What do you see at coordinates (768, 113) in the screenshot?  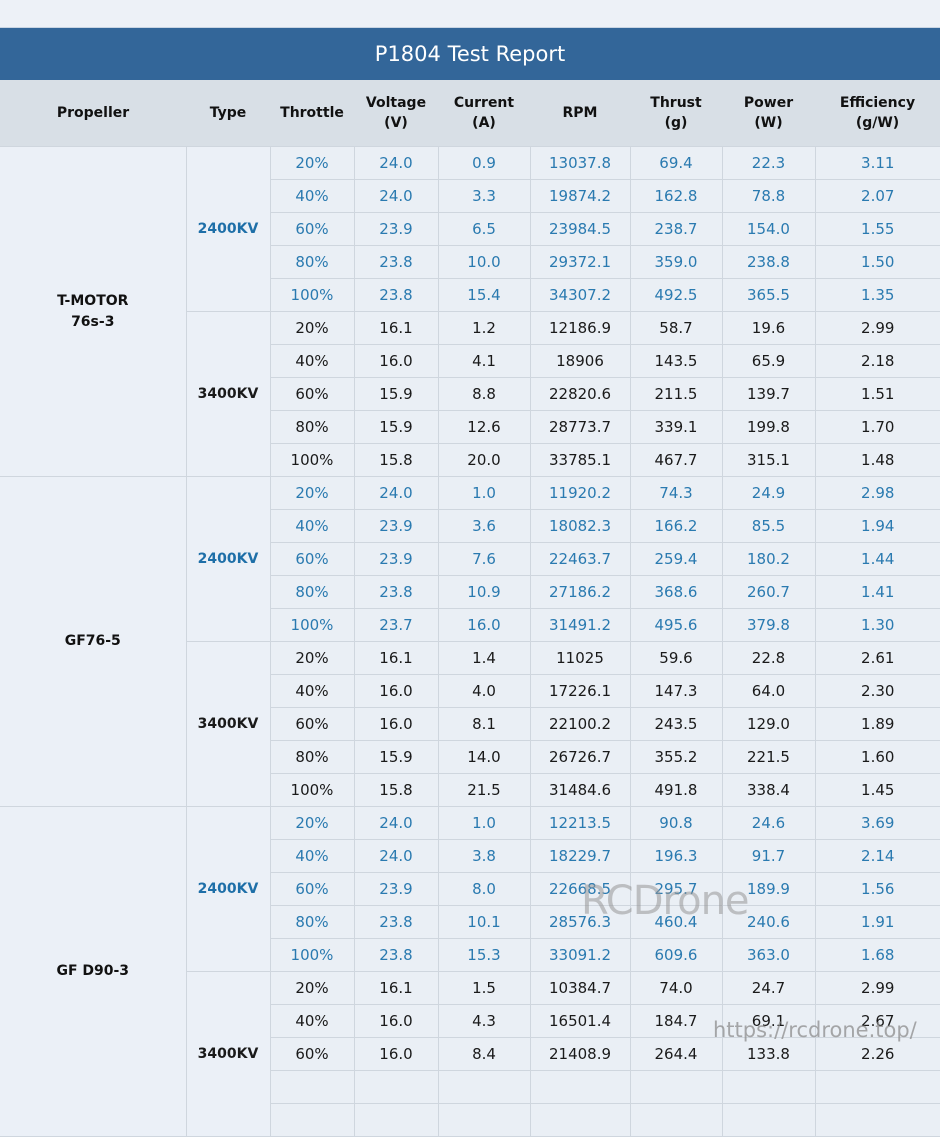 I see `column-header: Power (W)` at bounding box center [768, 113].